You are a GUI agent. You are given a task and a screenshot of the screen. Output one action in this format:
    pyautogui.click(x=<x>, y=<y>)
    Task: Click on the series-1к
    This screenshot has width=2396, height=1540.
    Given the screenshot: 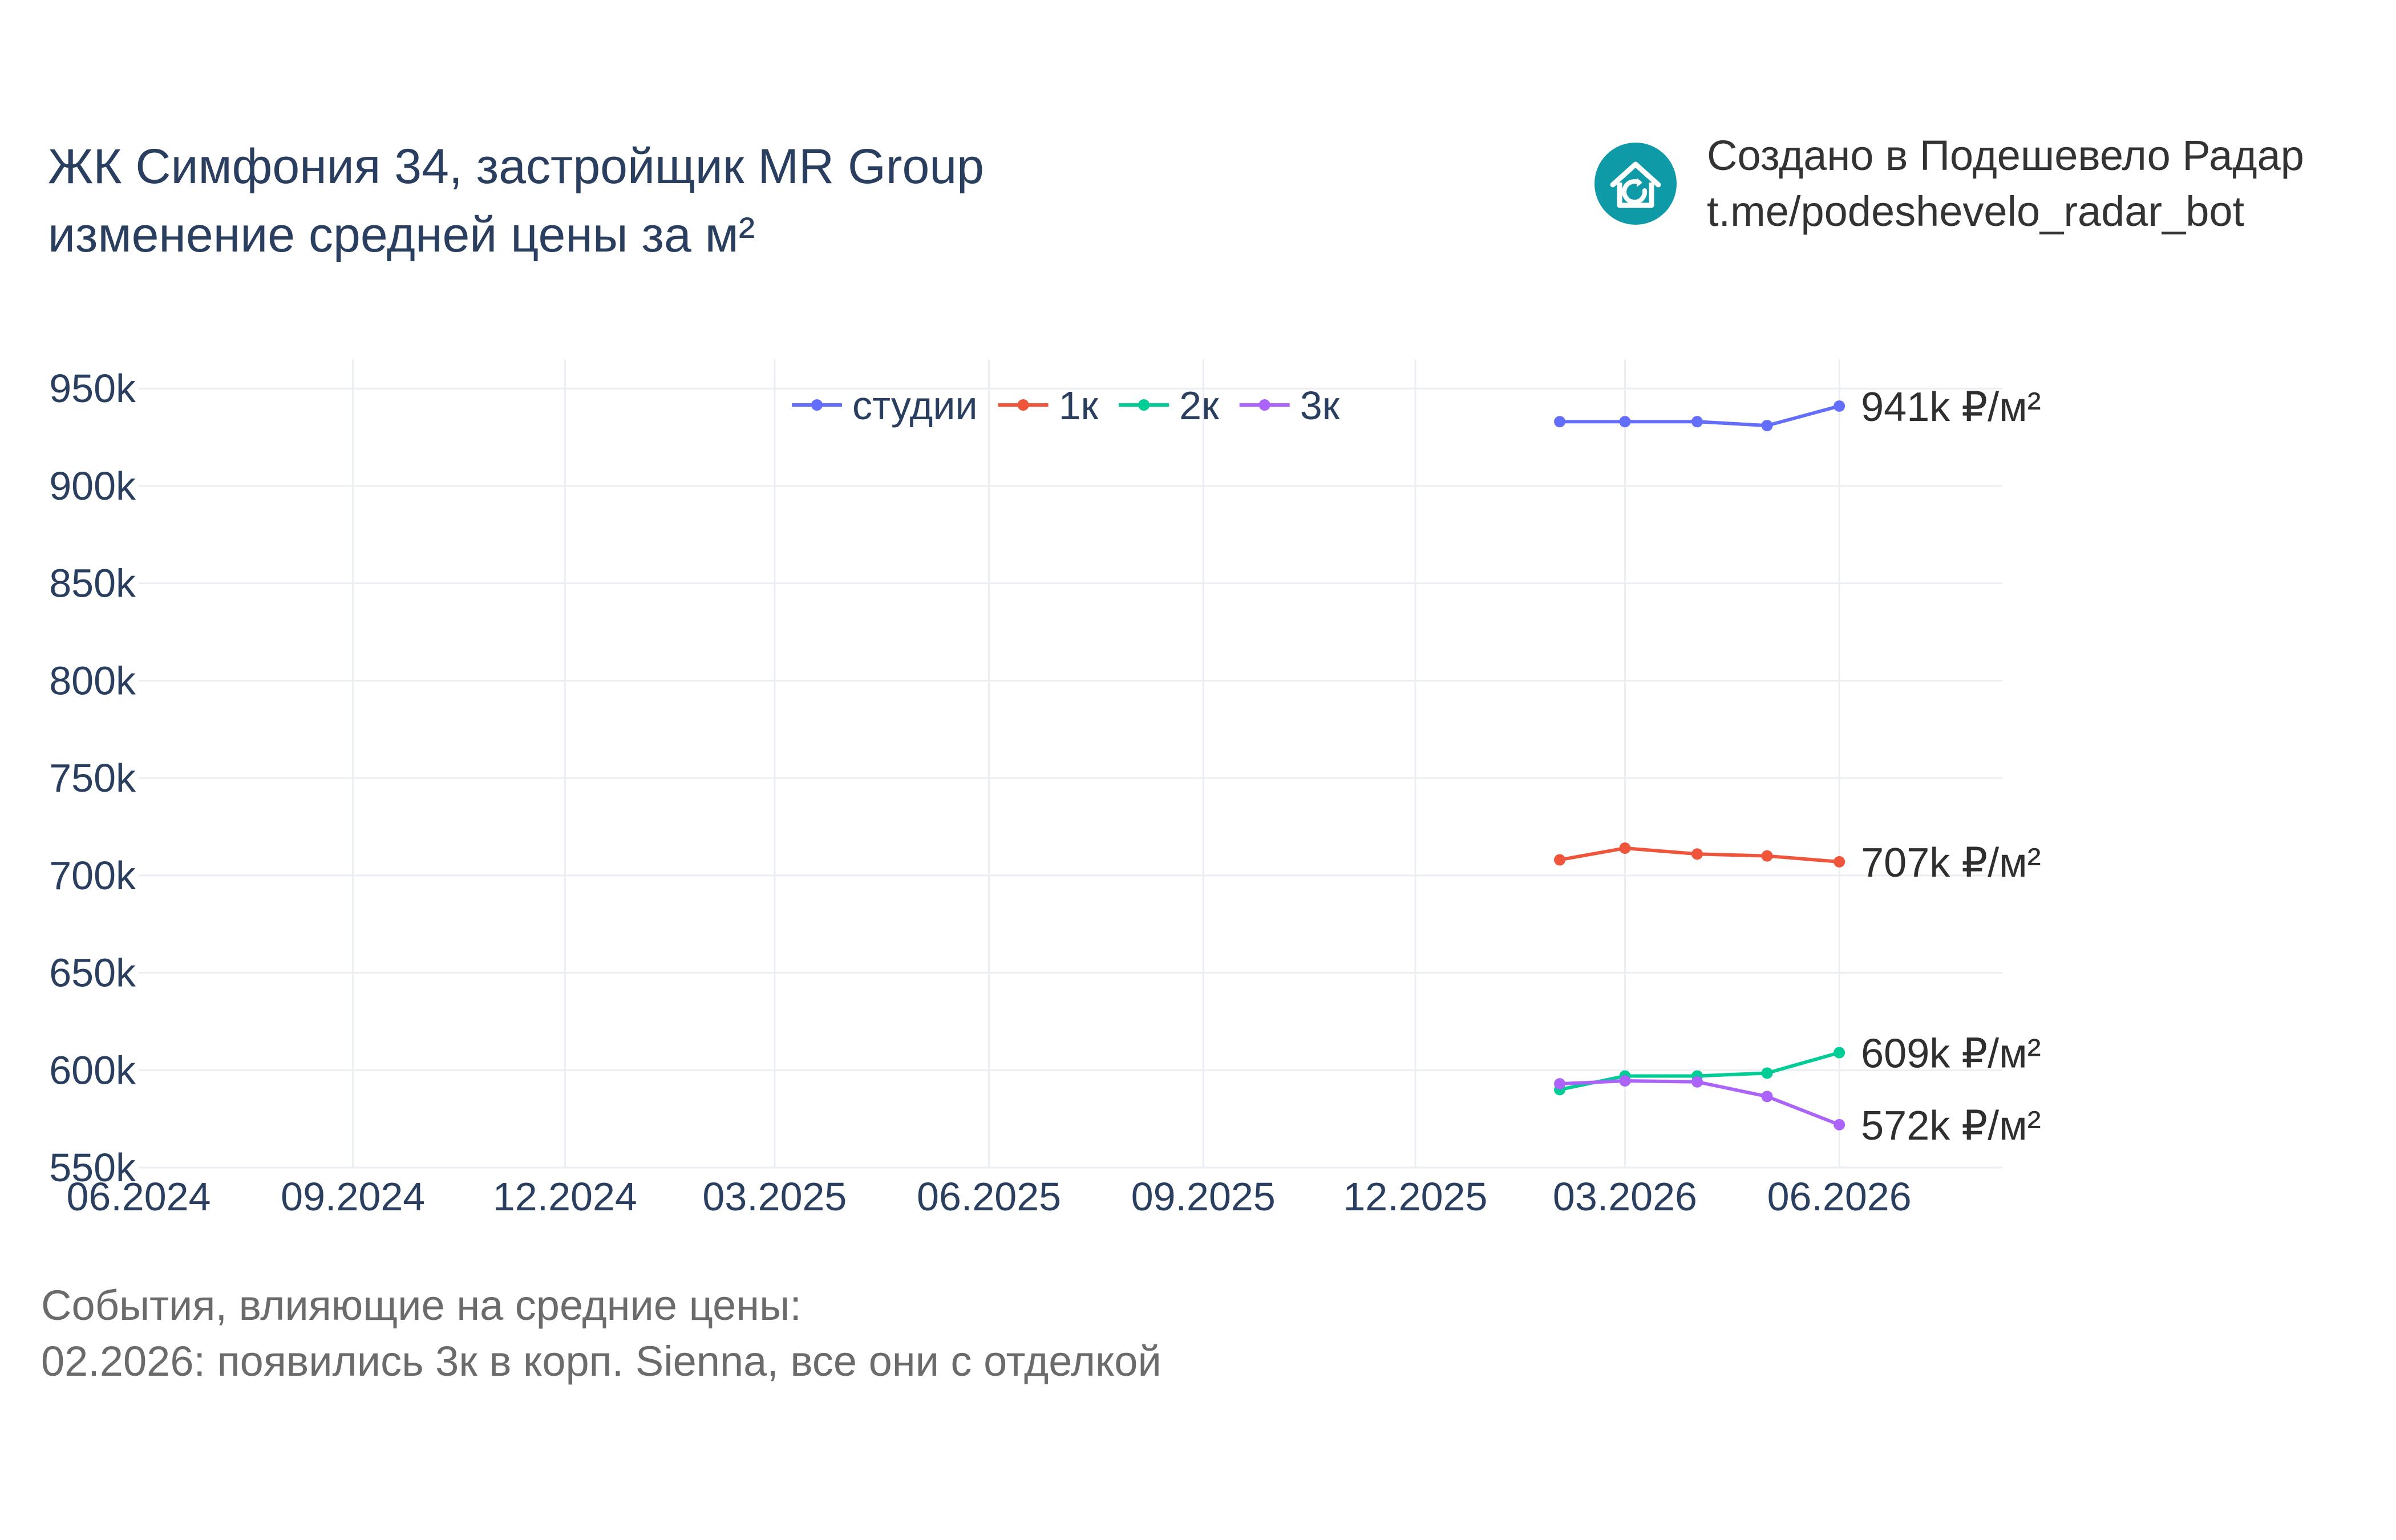 What is the action you would take?
    pyautogui.click(x=1699, y=855)
    